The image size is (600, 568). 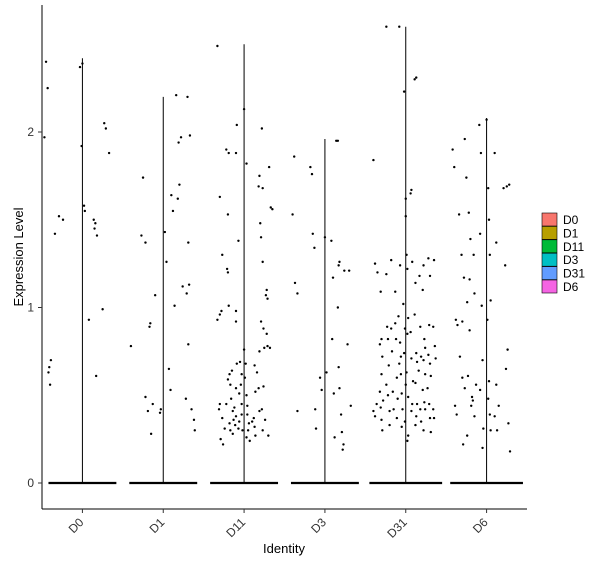 I want to click on y-tick-label: 2, so click(x=30, y=132).